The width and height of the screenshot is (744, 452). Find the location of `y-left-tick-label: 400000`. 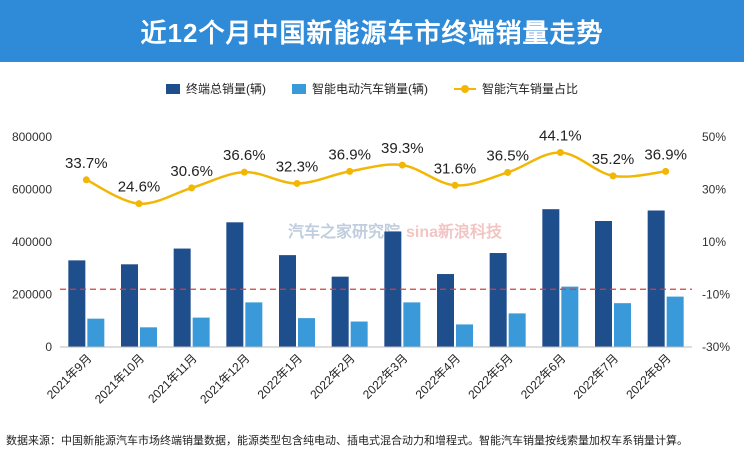

y-left-tick-label: 400000 is located at coordinates (32, 242).